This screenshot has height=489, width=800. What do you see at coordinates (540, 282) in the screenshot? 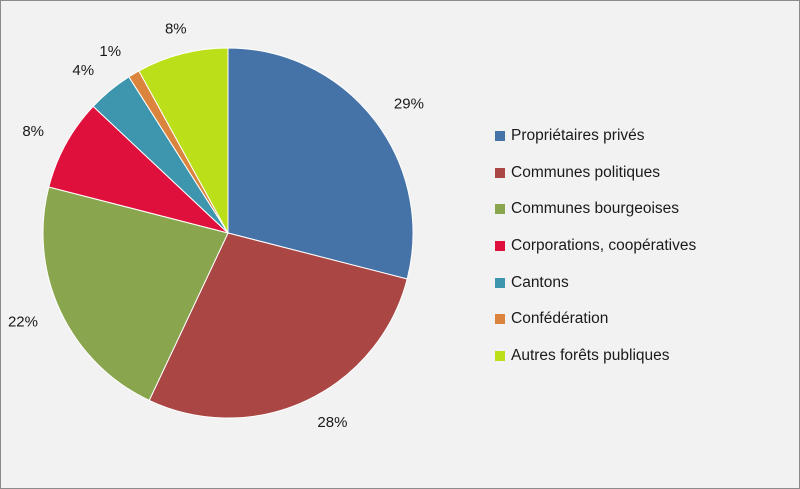
I see `legend-label: Cantons` at bounding box center [540, 282].